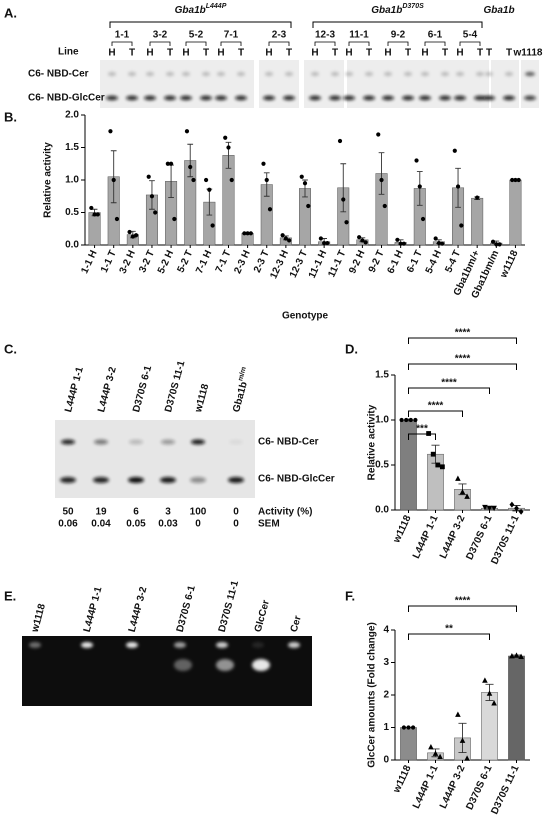 Image resolution: width=550 pixels, height=834 pixels. Describe the element at coordinates (386, 760) in the screenshot. I see `y-tick-label: 0` at that location.